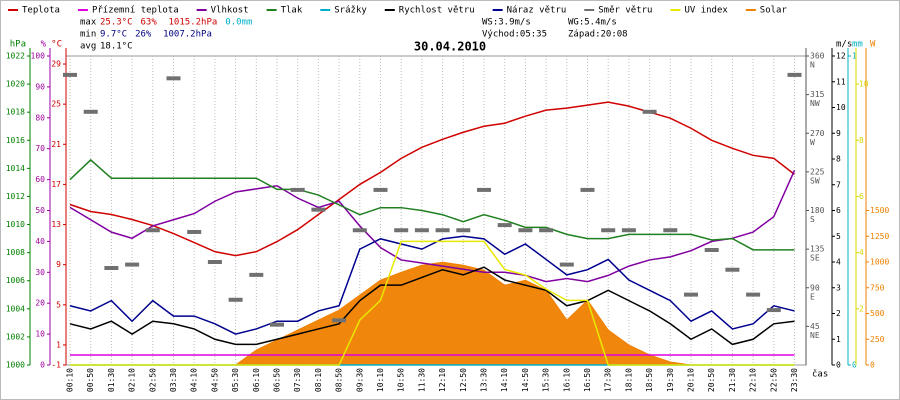 The image size is (900, 400). Describe the element at coordinates (149, 23) in the screenshot. I see `stat-value: 63%` at that location.